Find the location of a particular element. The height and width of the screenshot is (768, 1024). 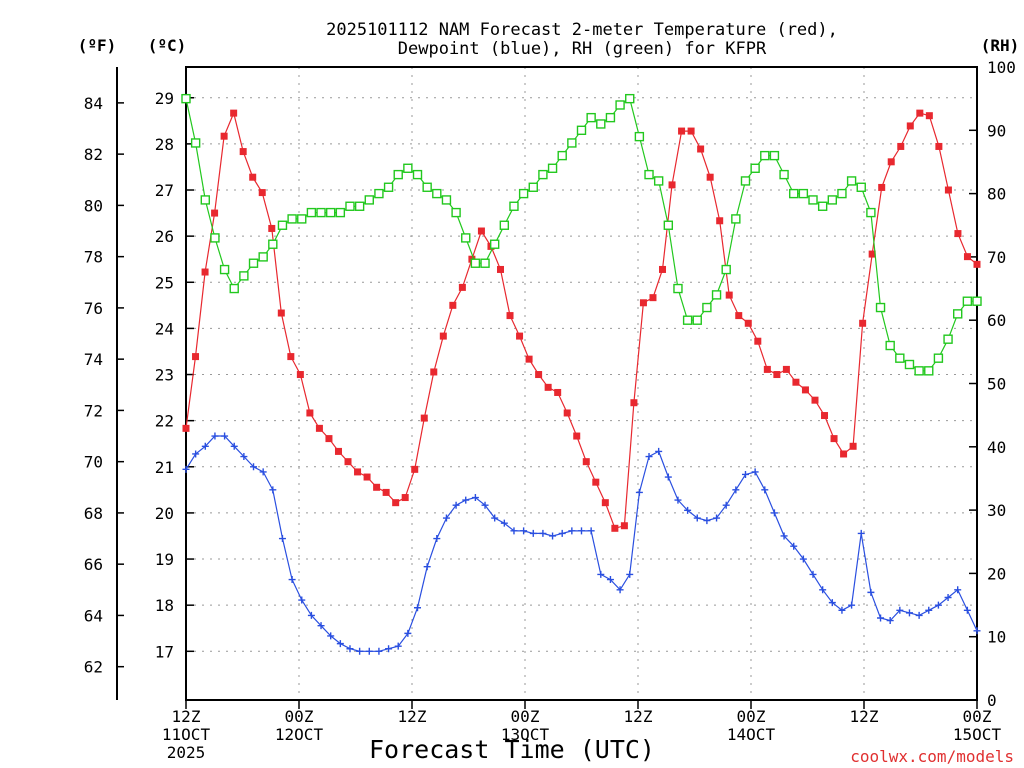

rh-tick-label: 100 is located at coordinates (1001, 67).